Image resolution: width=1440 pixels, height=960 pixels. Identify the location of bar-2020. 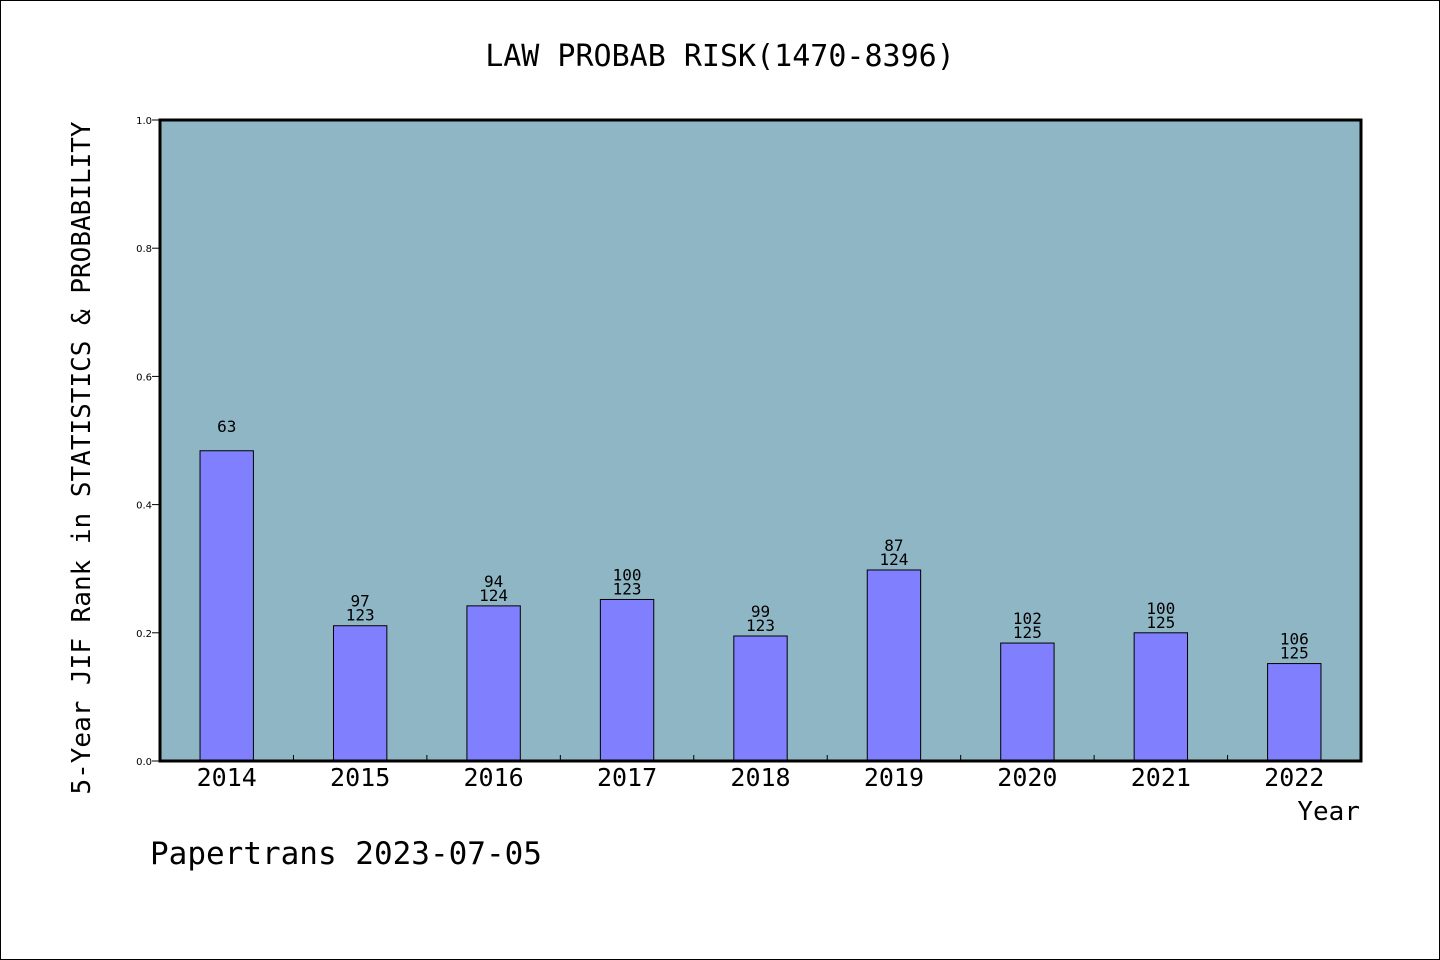
(1027, 702).